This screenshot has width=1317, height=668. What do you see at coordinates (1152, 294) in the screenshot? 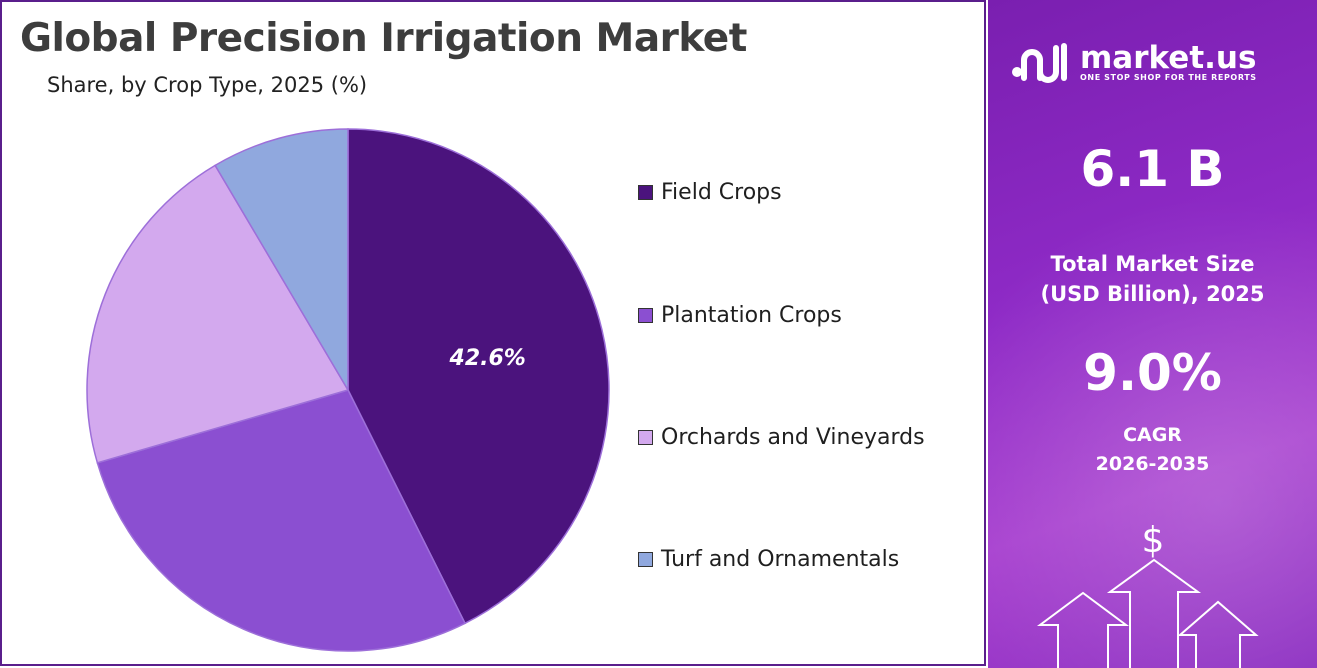
I see `market-size-label-line2: (USD Billion), 2025` at bounding box center [1152, 294].